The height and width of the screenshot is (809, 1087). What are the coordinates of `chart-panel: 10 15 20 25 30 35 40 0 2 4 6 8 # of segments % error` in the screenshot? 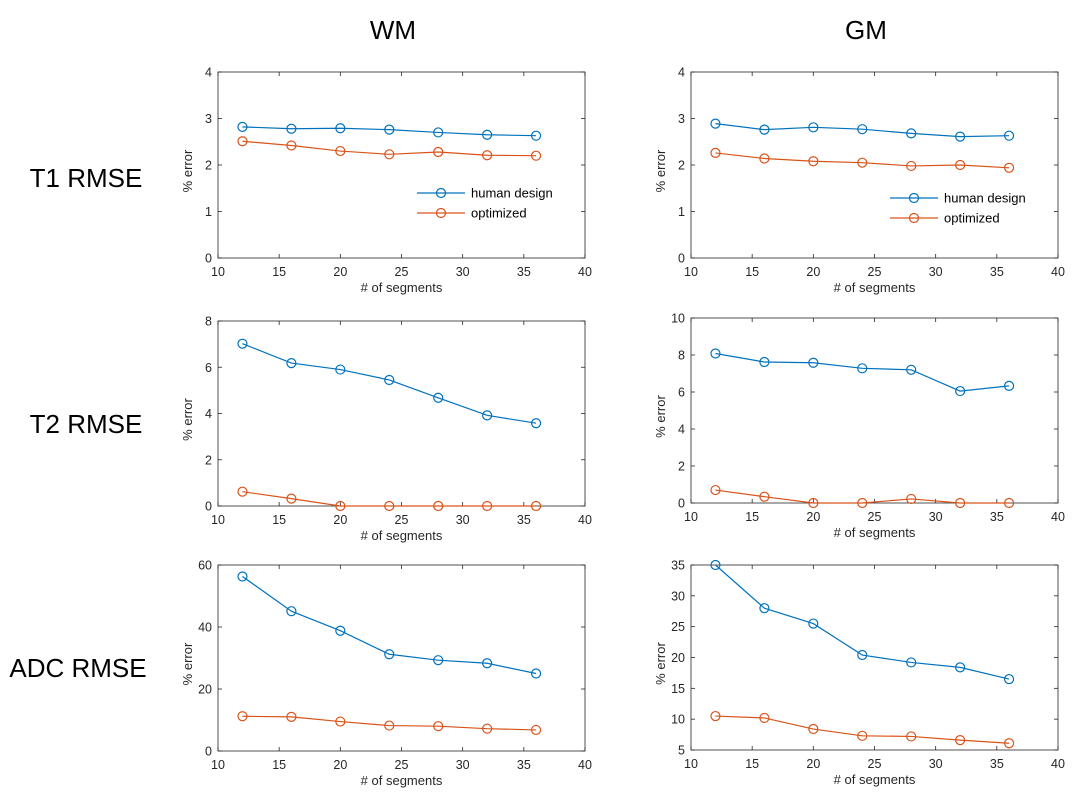 It's located at (386, 429).